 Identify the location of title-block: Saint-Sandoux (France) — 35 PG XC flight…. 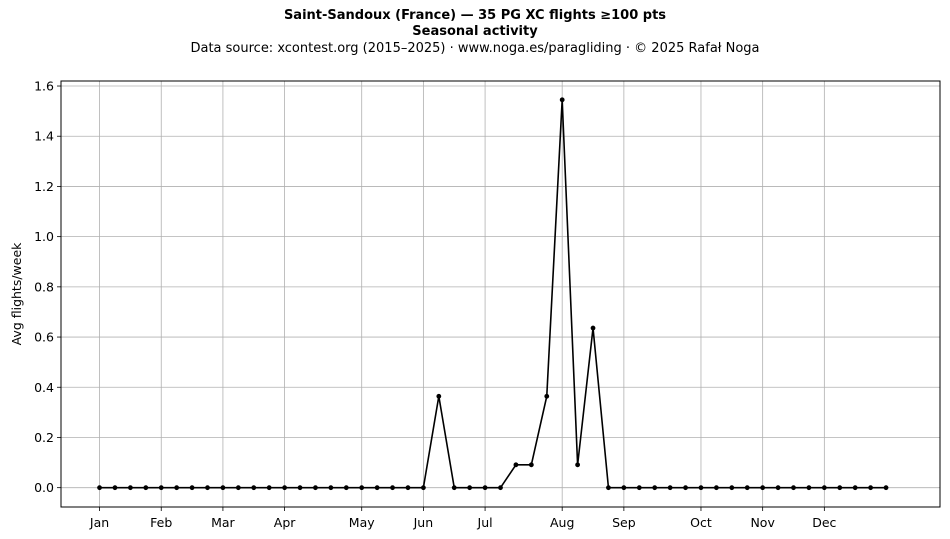
(475, 33).